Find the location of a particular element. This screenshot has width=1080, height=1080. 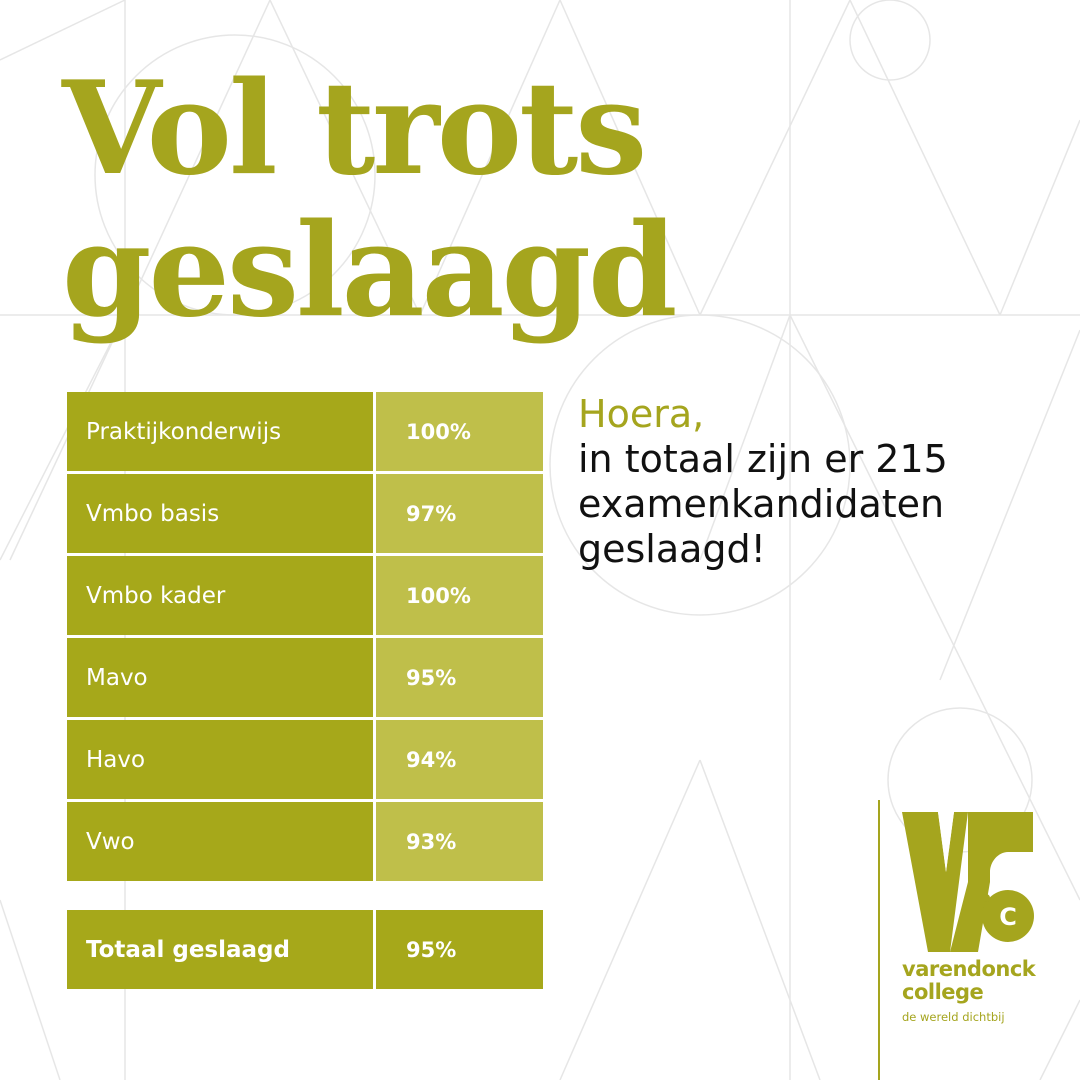

row-value: 97% is located at coordinates (459, 513).